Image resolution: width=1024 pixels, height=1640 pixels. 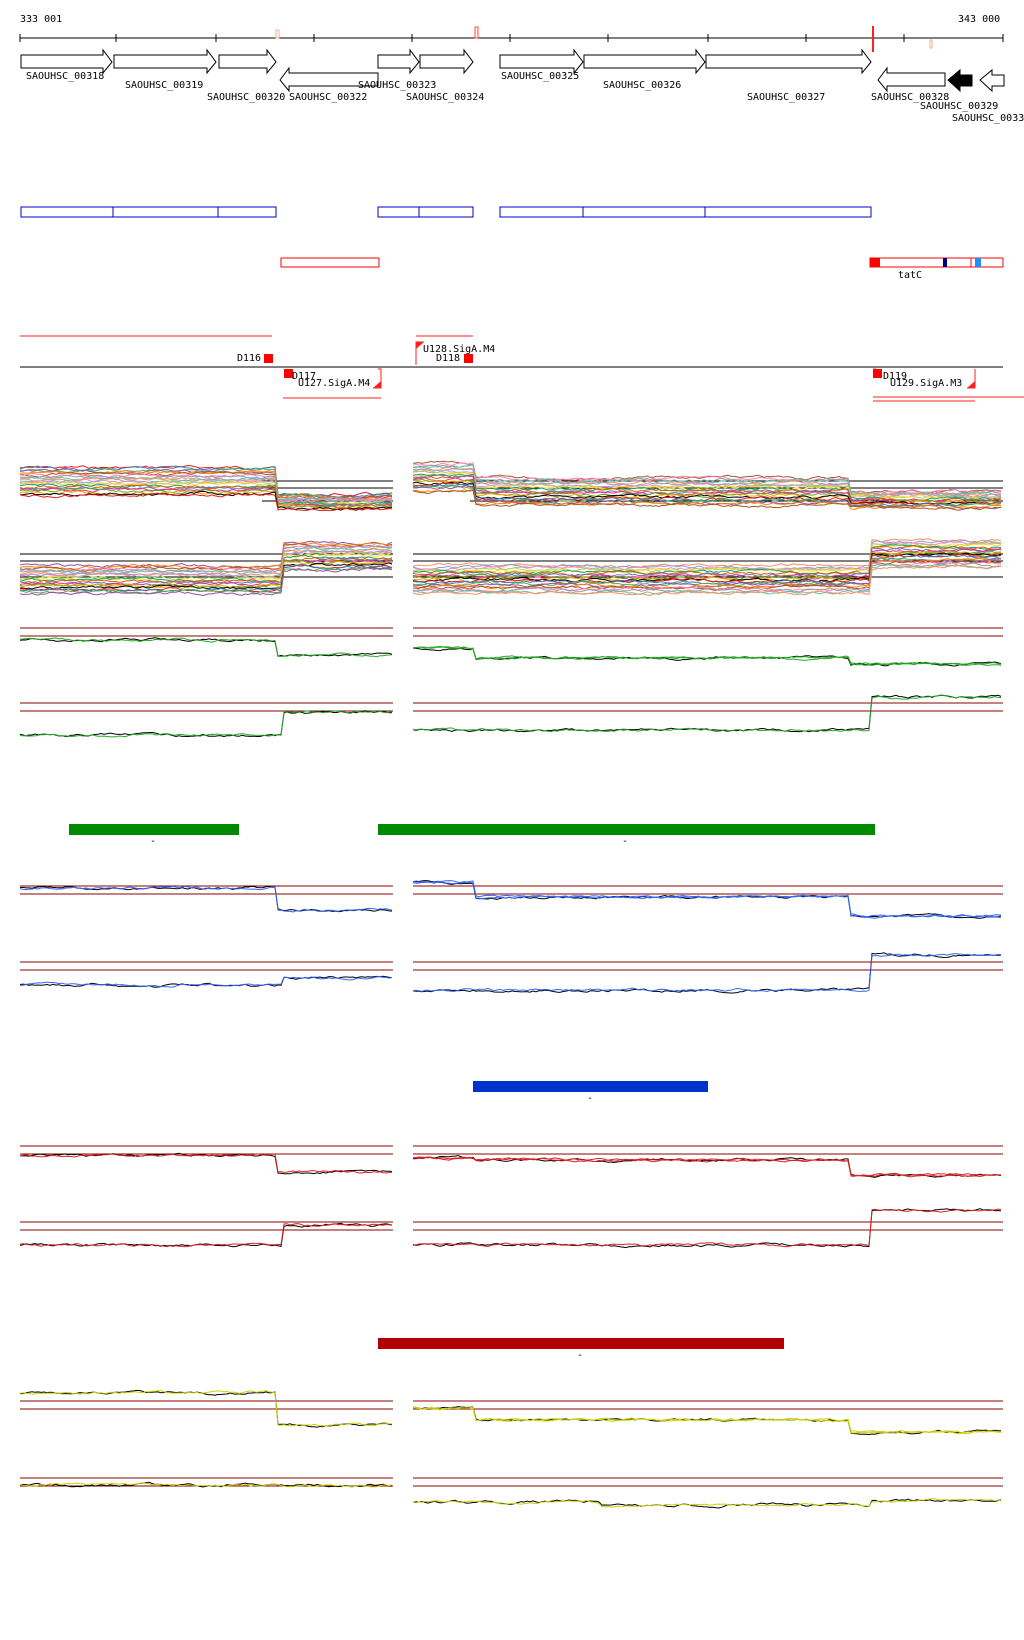 I want to click on gene-track, so click(x=512, y=70).